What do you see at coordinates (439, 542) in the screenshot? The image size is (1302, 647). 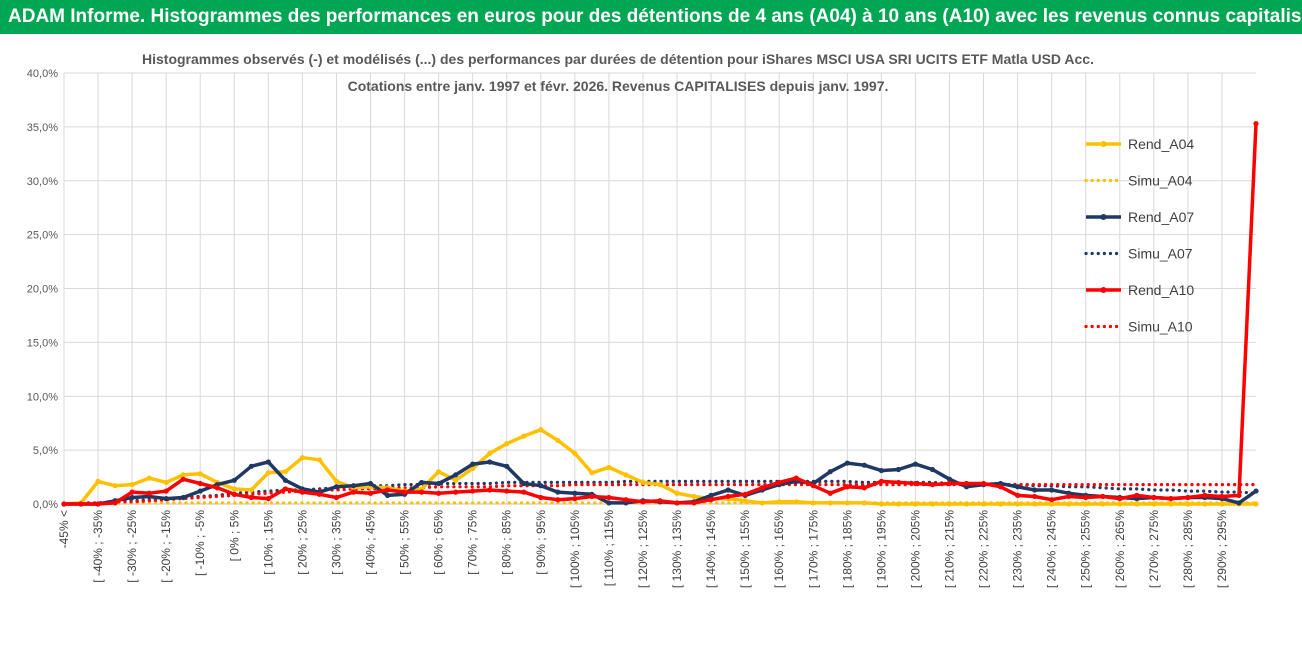 I see `x-tick-label: [ 60% ; 65%` at bounding box center [439, 542].